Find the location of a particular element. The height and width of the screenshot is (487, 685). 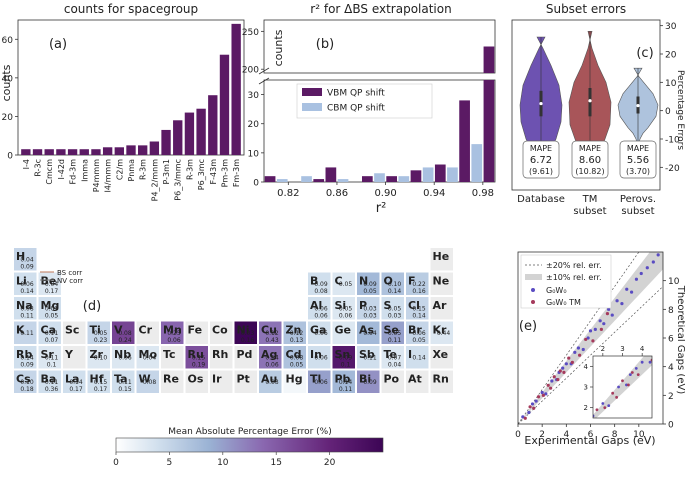

element-symbol-cu: Cu is located at coordinates (269, 330).